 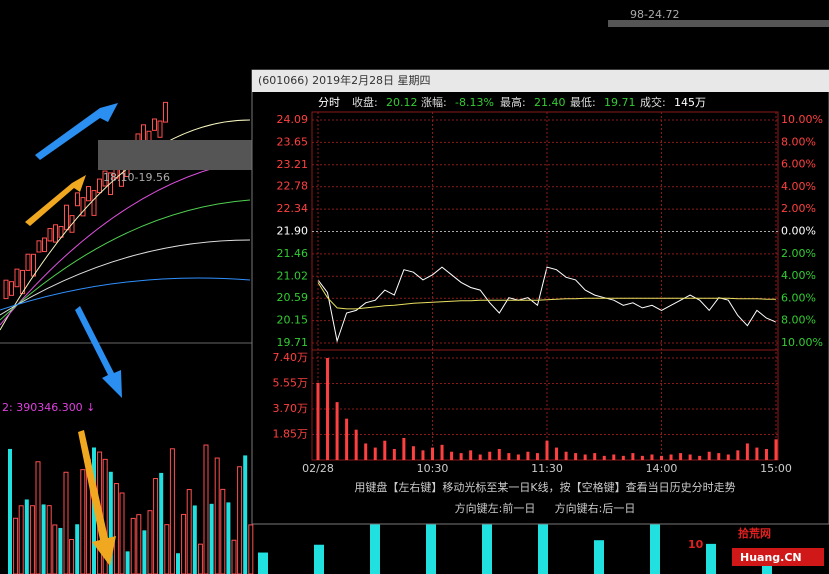 What do you see at coordinates (620, 102) in the screenshot?
I see `info-value: 19.71` at bounding box center [620, 102].